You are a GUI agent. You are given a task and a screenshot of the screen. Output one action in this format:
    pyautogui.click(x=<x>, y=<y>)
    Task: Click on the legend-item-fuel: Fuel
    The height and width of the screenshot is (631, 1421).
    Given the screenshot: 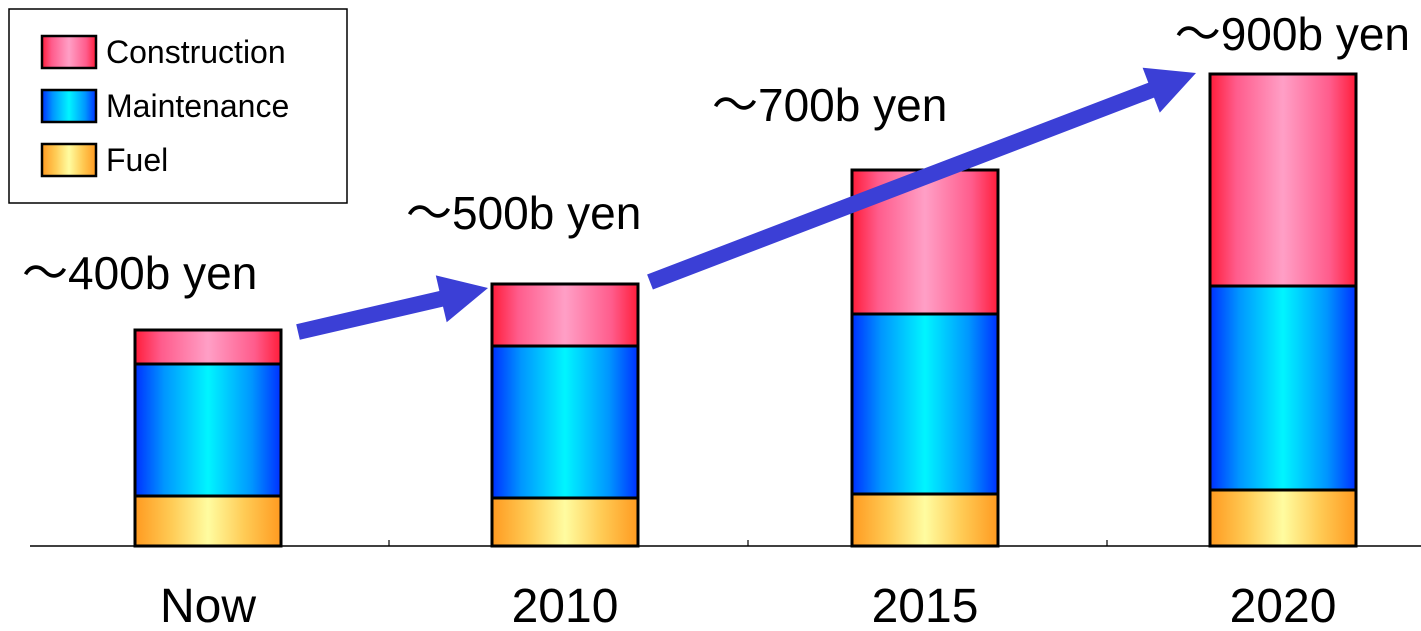 What is the action you would take?
    pyautogui.click(x=104, y=160)
    